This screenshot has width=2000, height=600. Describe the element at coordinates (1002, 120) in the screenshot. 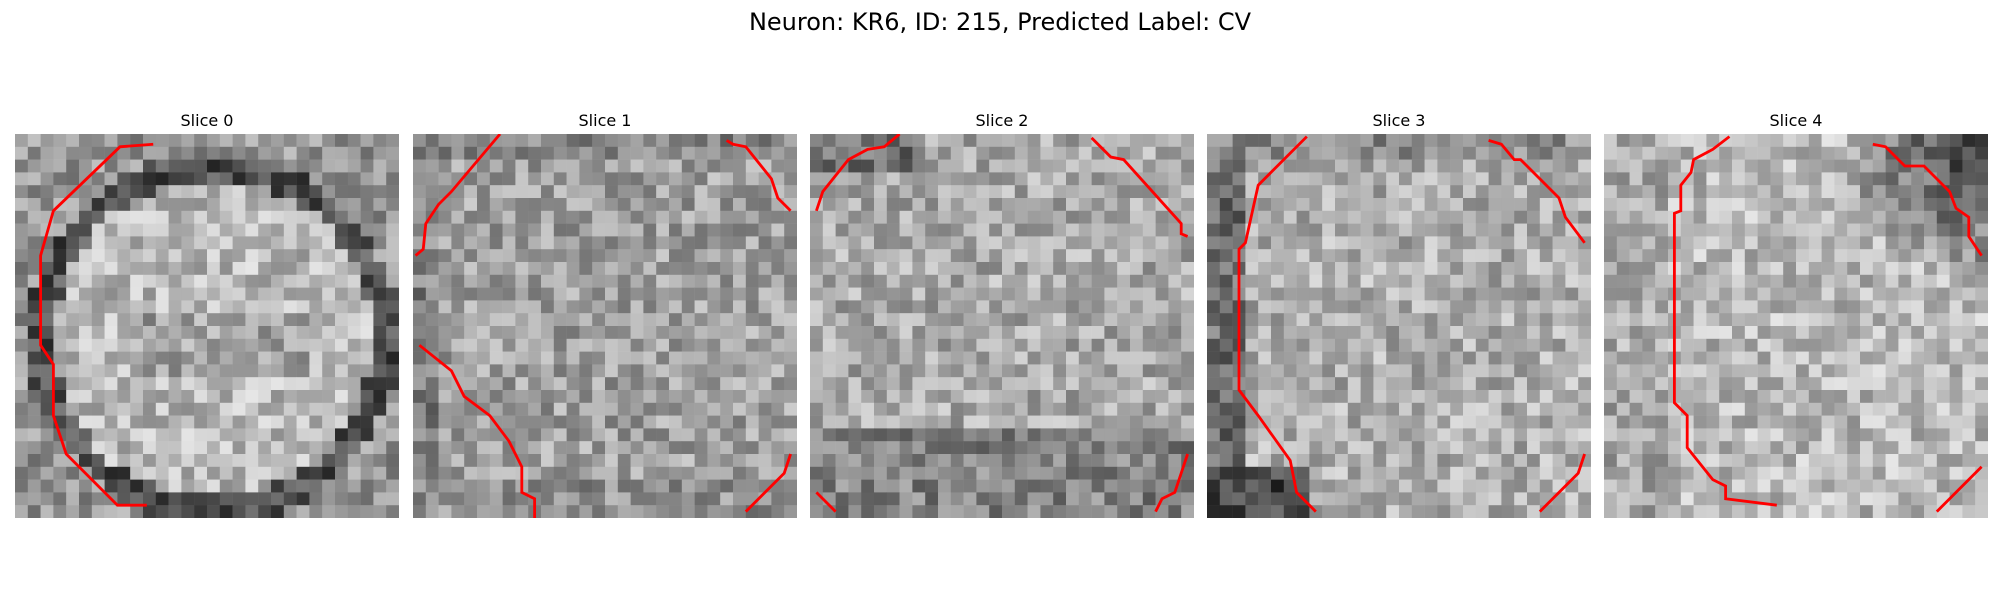

I see `slice-title: Slice 2` at that location.